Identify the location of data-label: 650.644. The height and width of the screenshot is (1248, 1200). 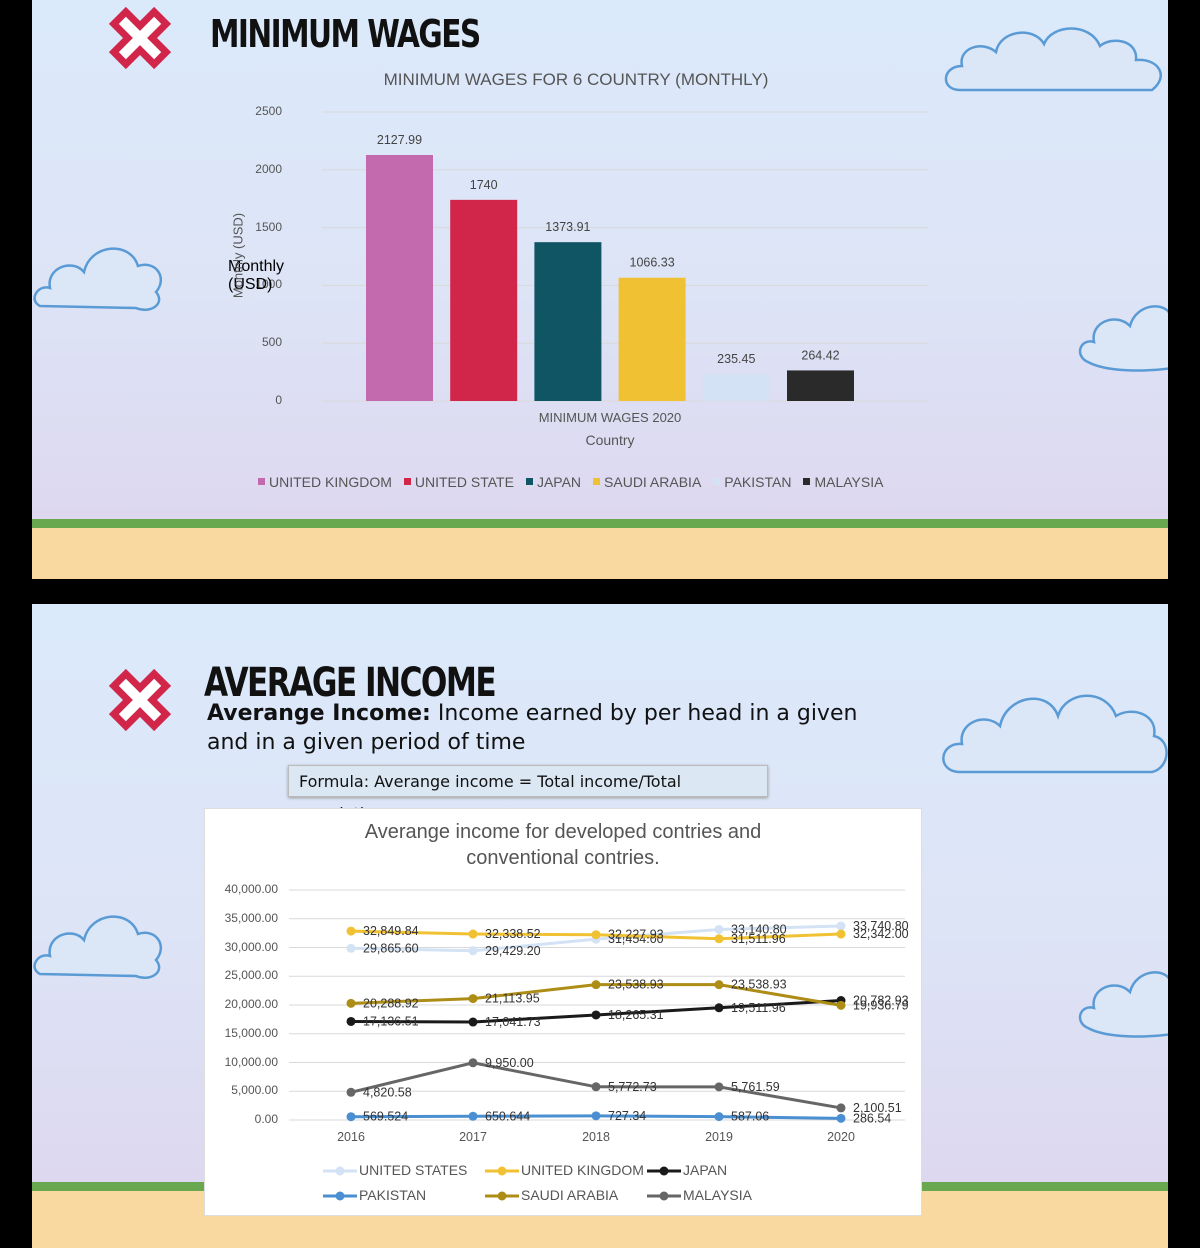
(507, 1116).